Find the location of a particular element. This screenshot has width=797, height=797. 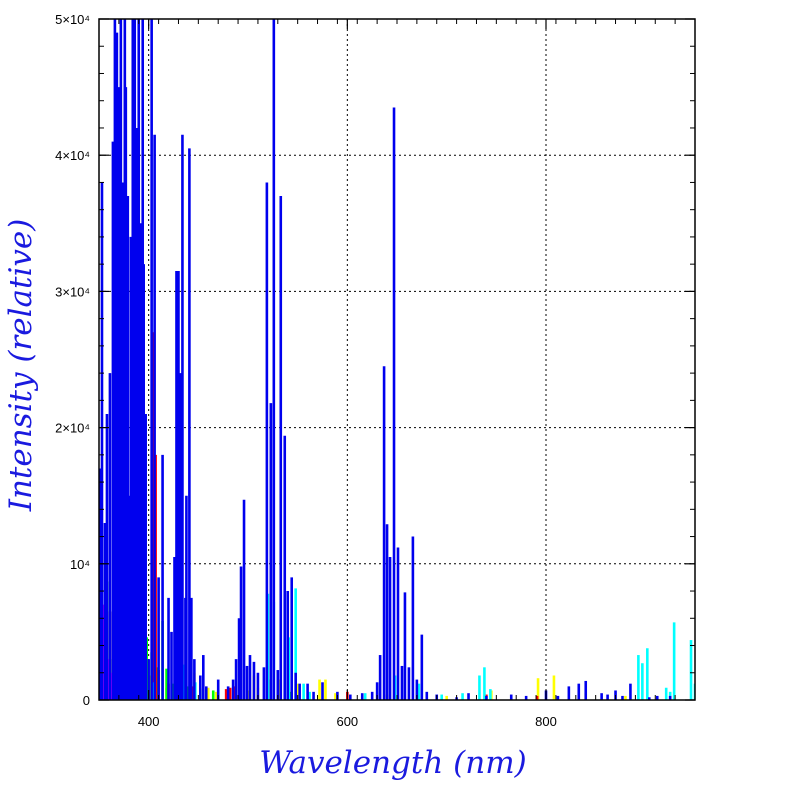

y-axis-title: Intensity (relative) is located at coordinates (21, 366).